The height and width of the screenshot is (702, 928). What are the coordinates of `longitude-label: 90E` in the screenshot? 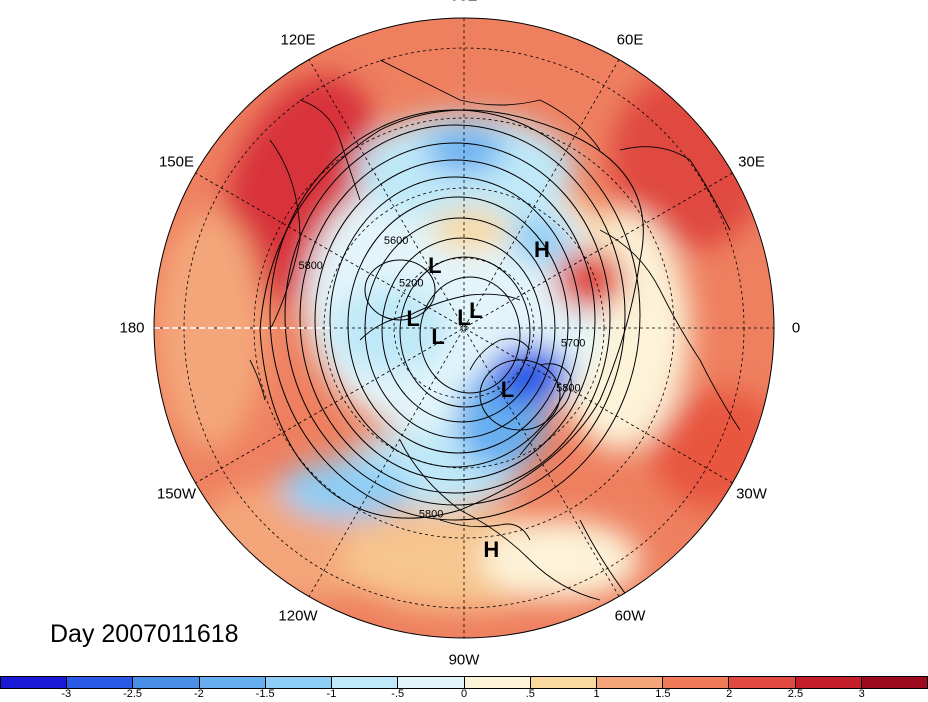 It's located at (464, 2).